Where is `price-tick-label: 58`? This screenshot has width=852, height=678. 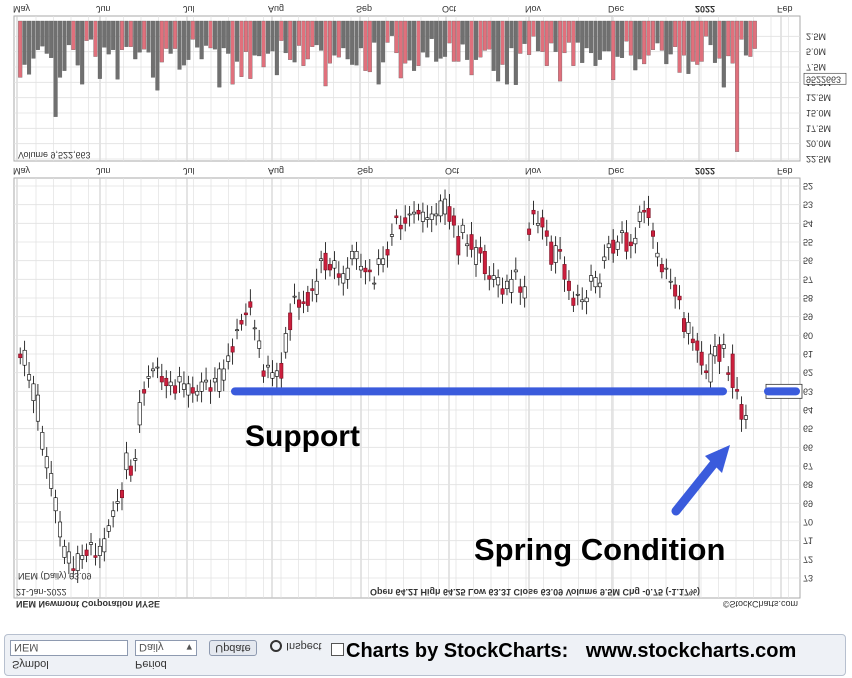 price-tick-label: 58 is located at coordinates (808, 298).